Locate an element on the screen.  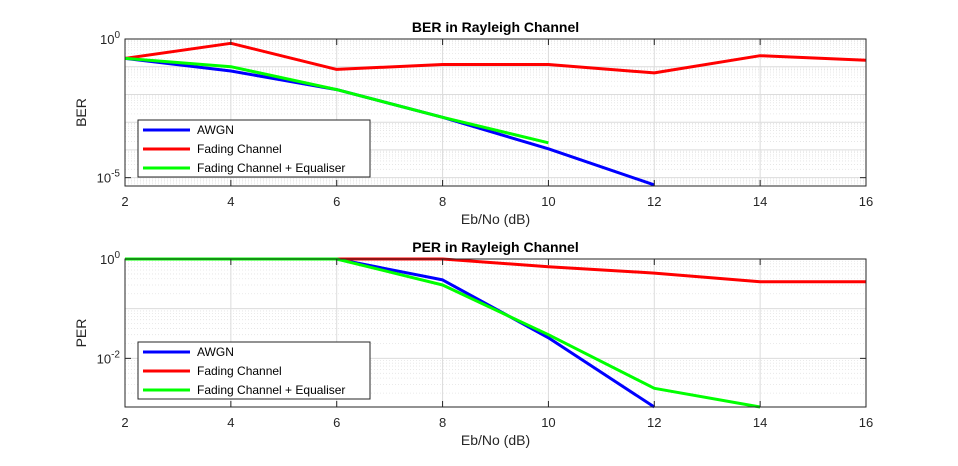
series-line-fading-channel is located at coordinates (495, 58).